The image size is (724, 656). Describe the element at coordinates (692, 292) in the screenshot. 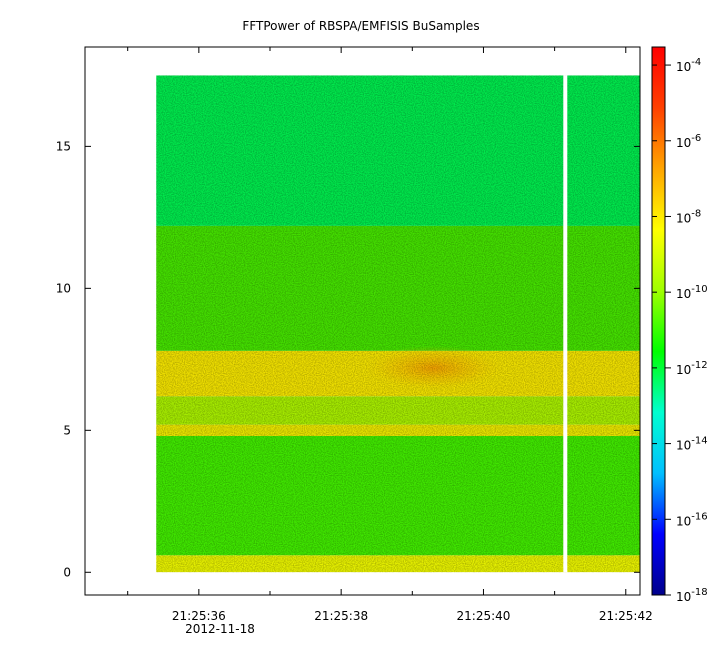

I see `colorbar-tick-label: 10⁻¹⁰` at that location.